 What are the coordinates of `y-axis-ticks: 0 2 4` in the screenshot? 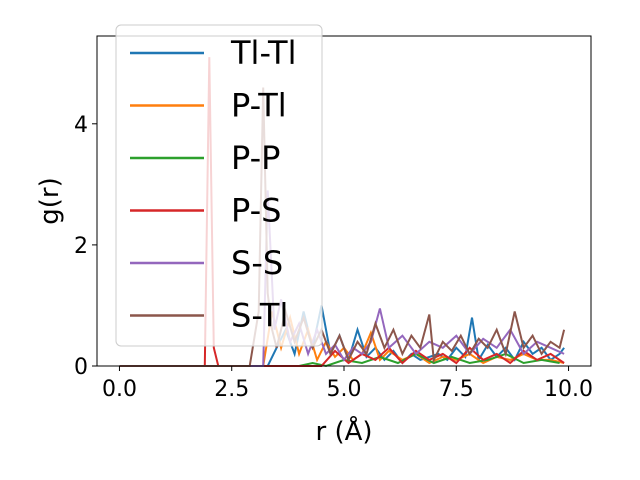 It's located at (85, 246).